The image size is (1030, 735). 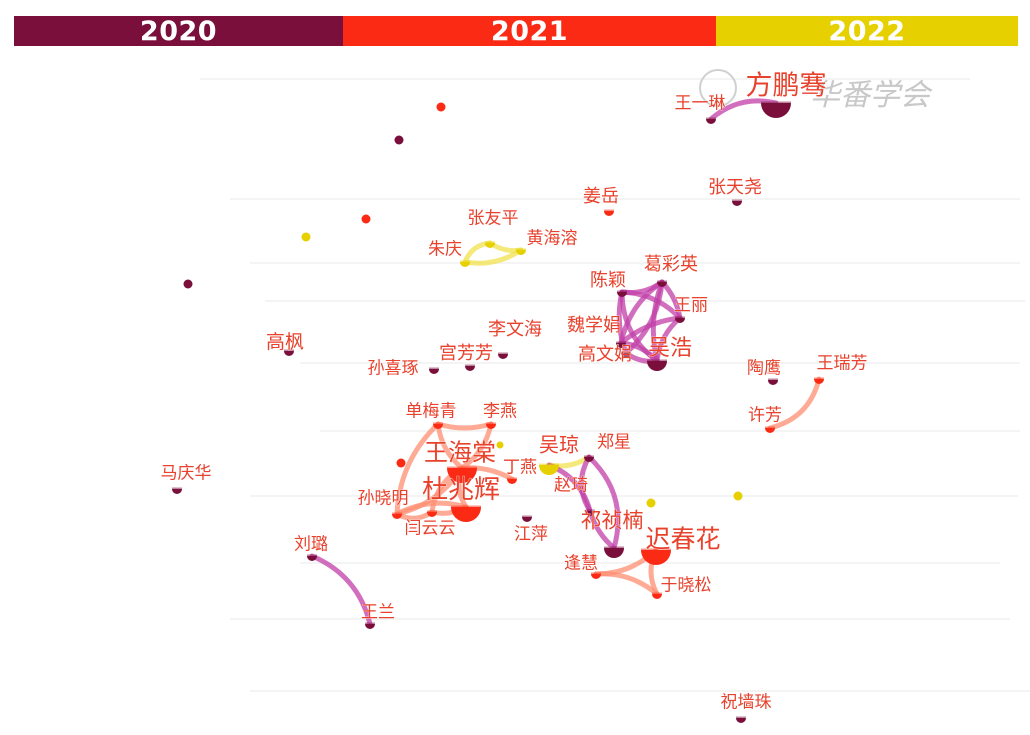 I want to click on timeline-segment-2022: 2022, so click(x=867, y=31).